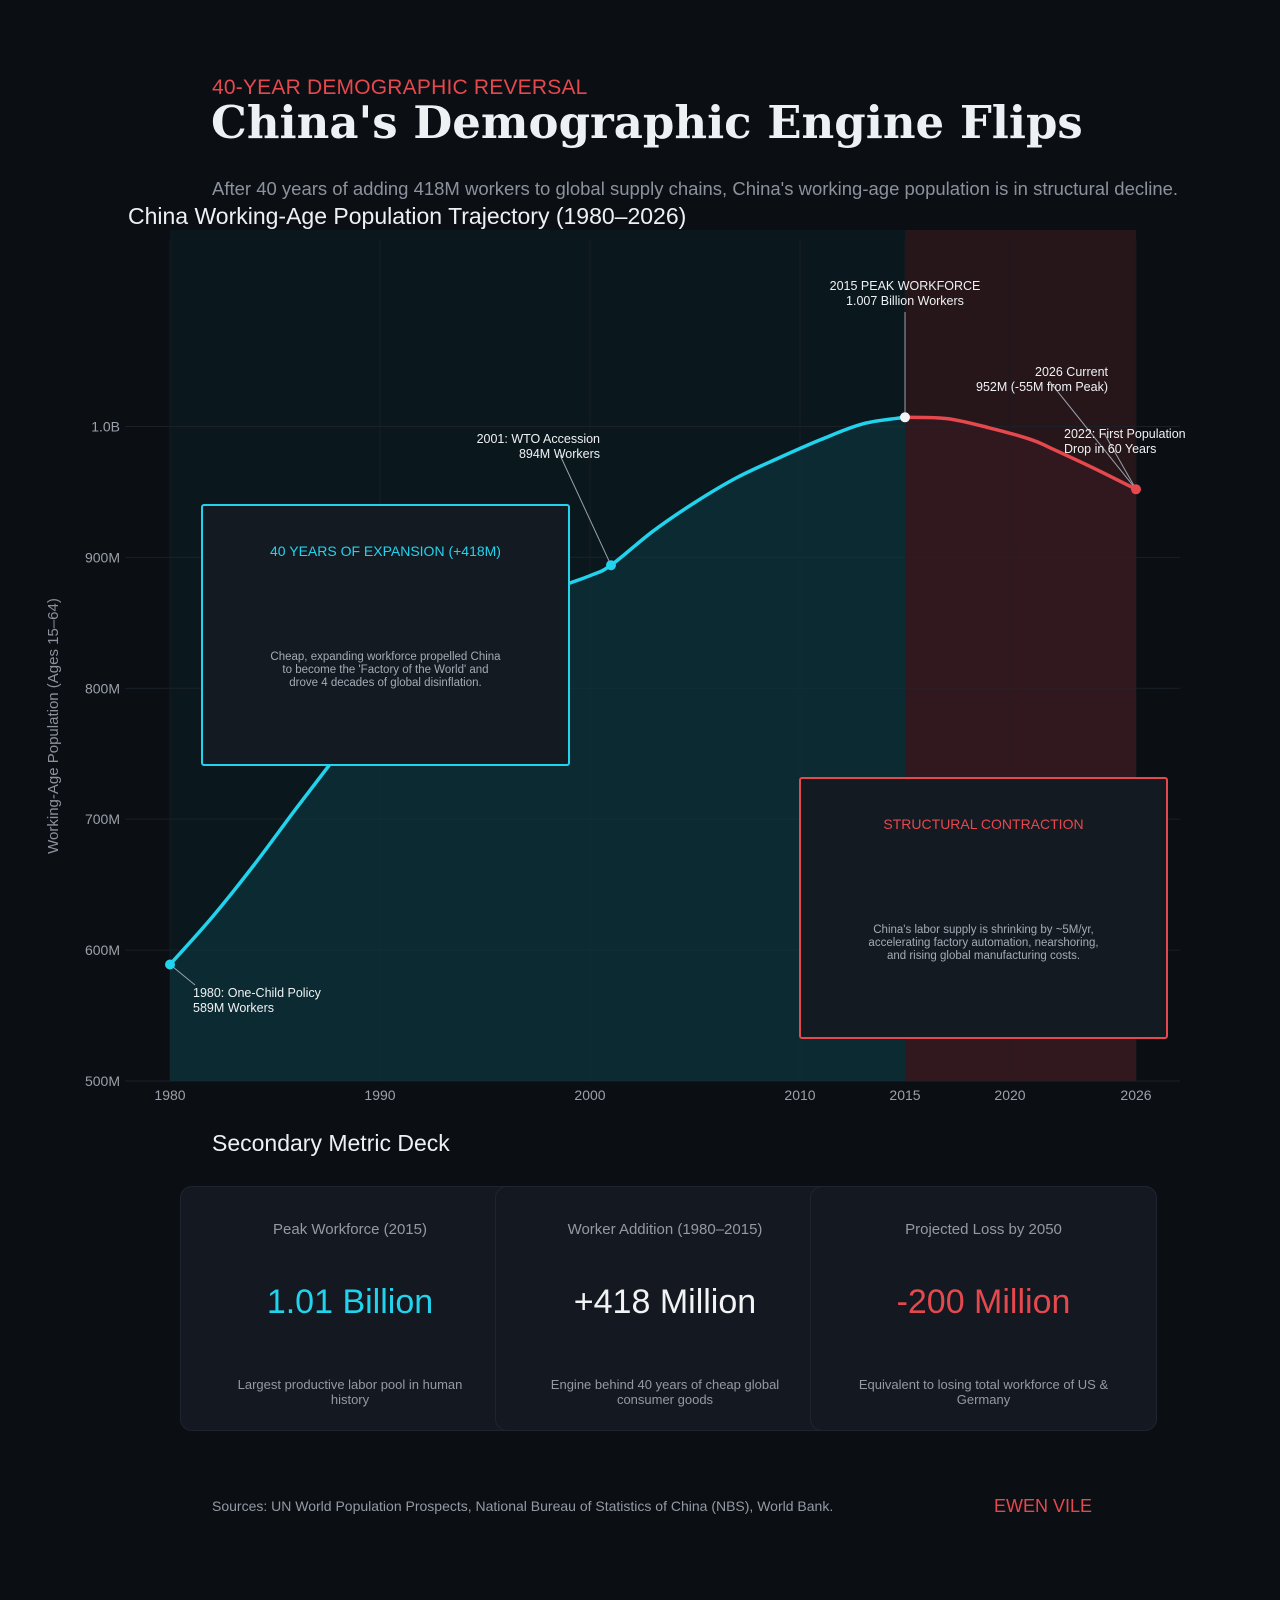  What do you see at coordinates (1110, 449) in the screenshot?
I see `annotation-text: Drop in 60 Years` at bounding box center [1110, 449].